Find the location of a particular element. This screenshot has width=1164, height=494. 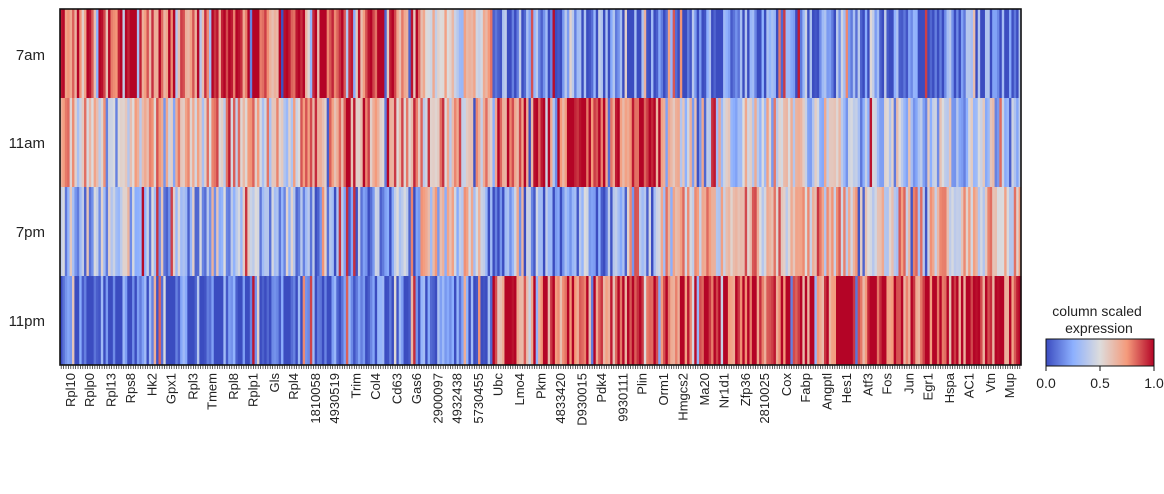

column-label: Vtn is located at coordinates (990, 383).